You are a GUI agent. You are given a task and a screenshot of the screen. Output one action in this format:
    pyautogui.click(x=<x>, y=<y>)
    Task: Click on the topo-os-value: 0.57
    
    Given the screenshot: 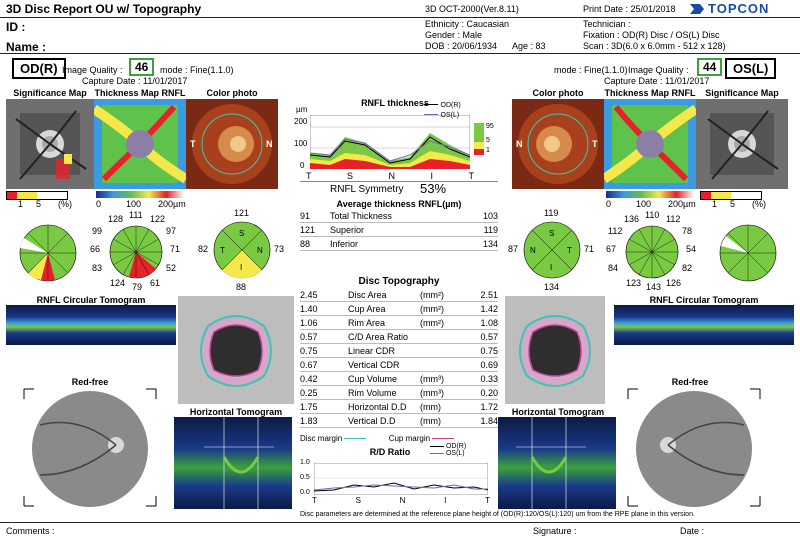 What is the action you would take?
    pyautogui.click(x=479, y=336)
    